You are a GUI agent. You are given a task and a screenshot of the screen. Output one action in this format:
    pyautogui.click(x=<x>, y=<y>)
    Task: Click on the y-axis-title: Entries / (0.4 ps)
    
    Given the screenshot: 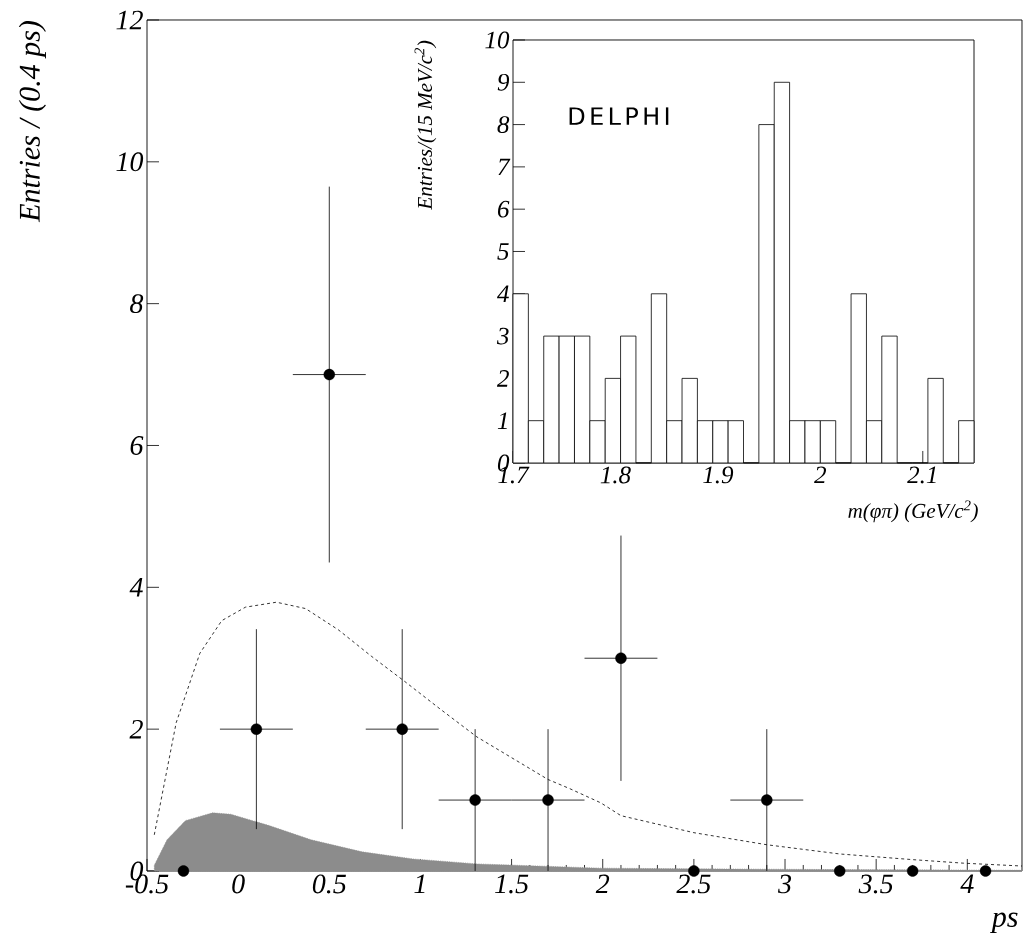 What is the action you would take?
    pyautogui.click(x=32, y=122)
    